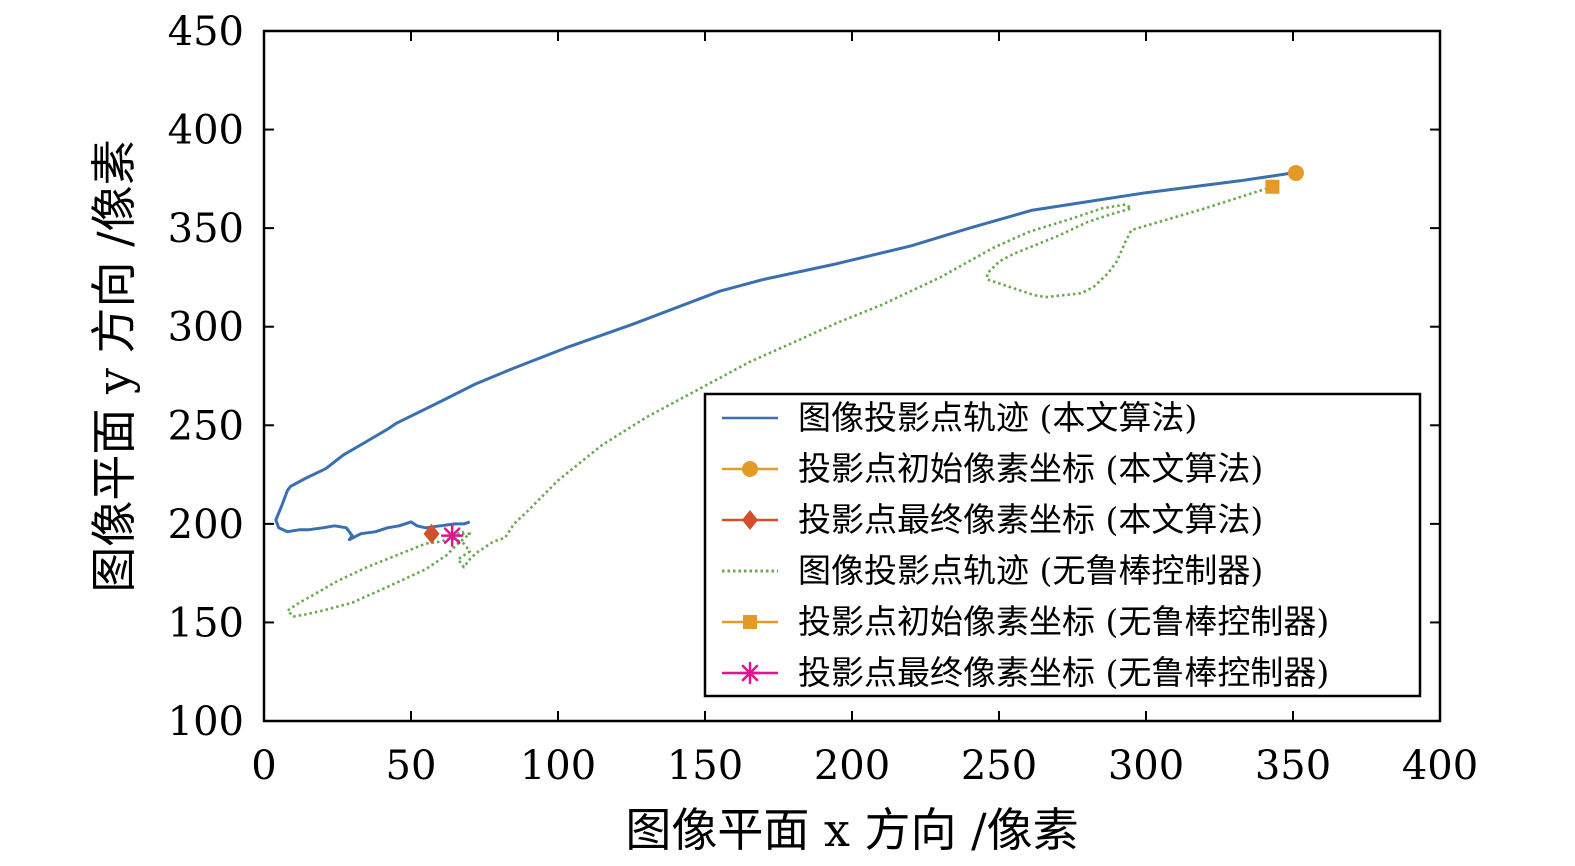 This screenshot has height=866, width=1575. Describe the element at coordinates (206, 426) in the screenshot. I see `y-tick-label: 250` at that location.